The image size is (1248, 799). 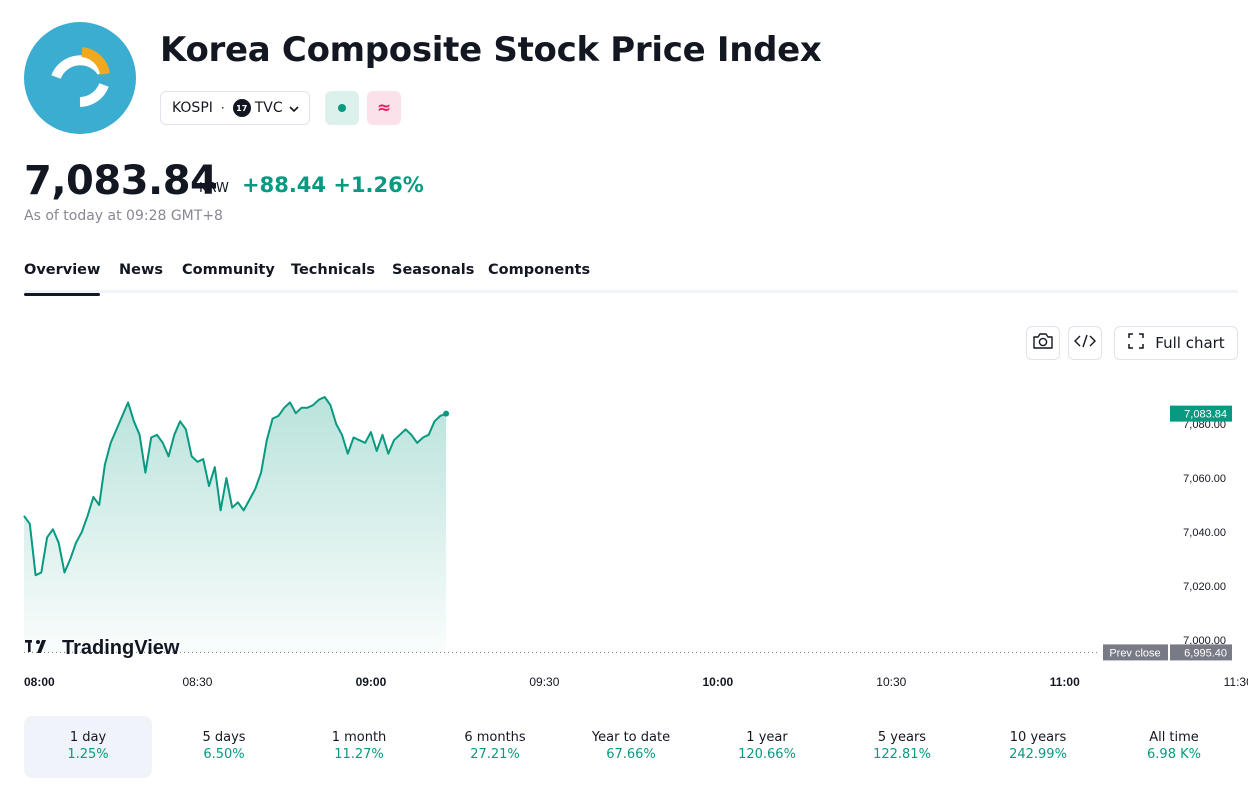 What do you see at coordinates (241, 108) in the screenshot?
I see `tradingview-badge-icon: 17` at bounding box center [241, 108].